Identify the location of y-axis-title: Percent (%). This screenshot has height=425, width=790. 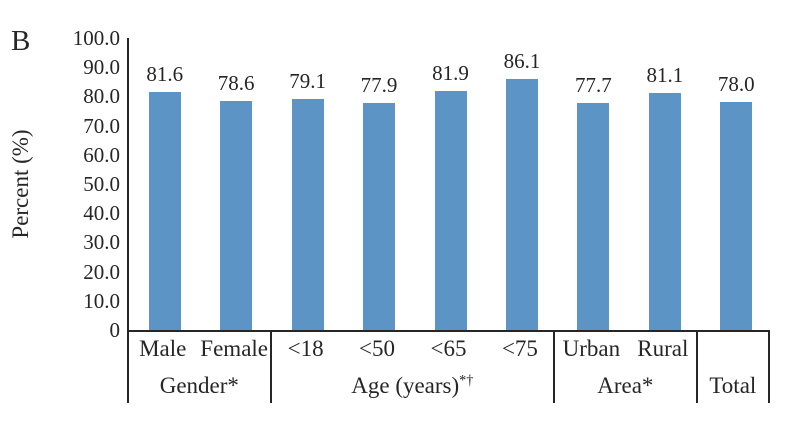
(20, 184).